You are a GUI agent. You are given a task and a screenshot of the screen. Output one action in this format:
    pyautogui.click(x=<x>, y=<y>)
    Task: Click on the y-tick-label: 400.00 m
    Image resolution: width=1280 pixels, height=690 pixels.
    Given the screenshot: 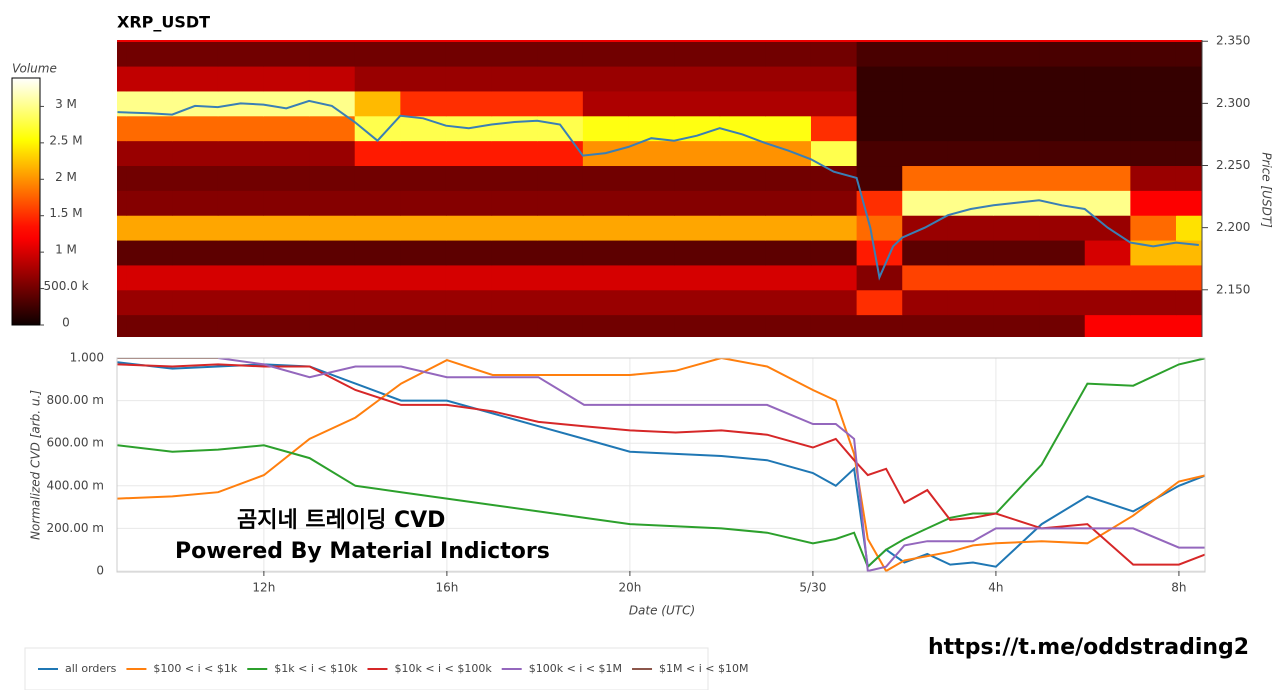 What is the action you would take?
    pyautogui.click(x=76, y=485)
    